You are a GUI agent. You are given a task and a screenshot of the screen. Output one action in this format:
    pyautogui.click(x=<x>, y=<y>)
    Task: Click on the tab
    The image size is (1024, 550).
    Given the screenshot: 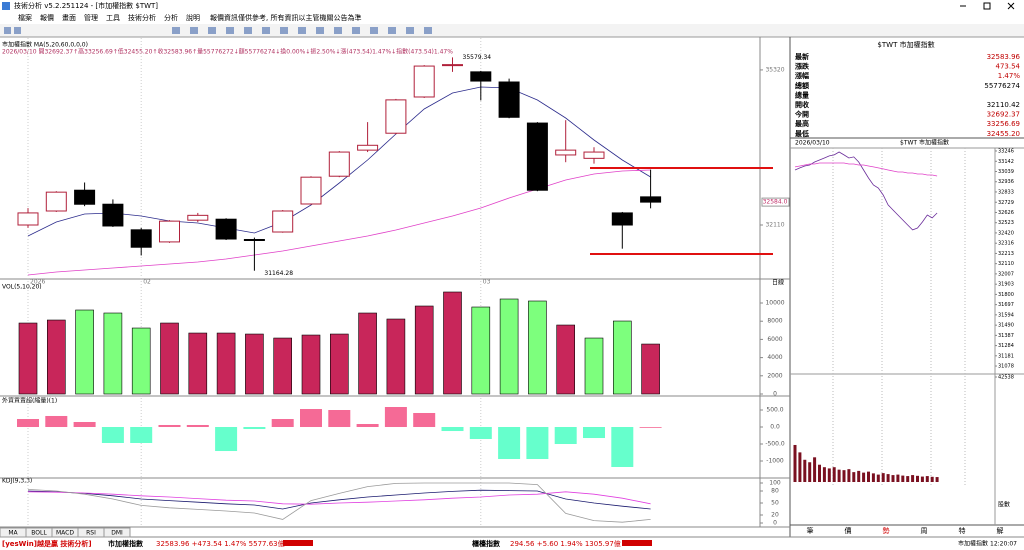 What is the action you would take?
    pyautogui.click(x=117, y=532)
    